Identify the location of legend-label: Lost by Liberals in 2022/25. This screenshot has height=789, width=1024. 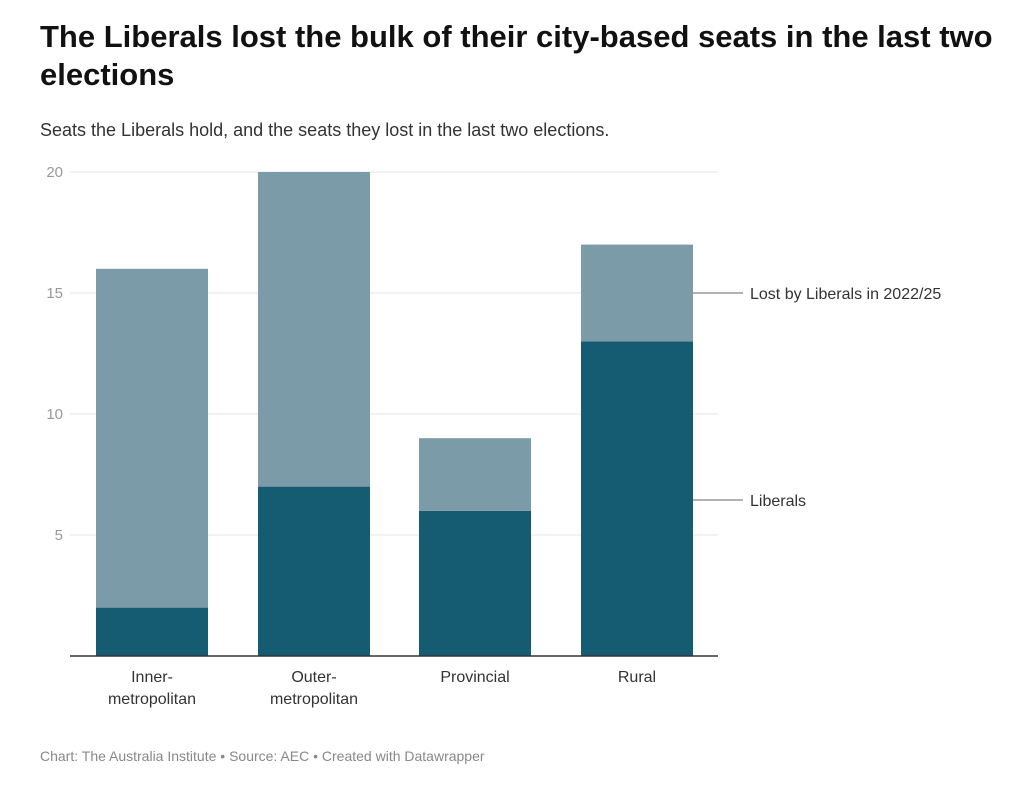
(845, 294).